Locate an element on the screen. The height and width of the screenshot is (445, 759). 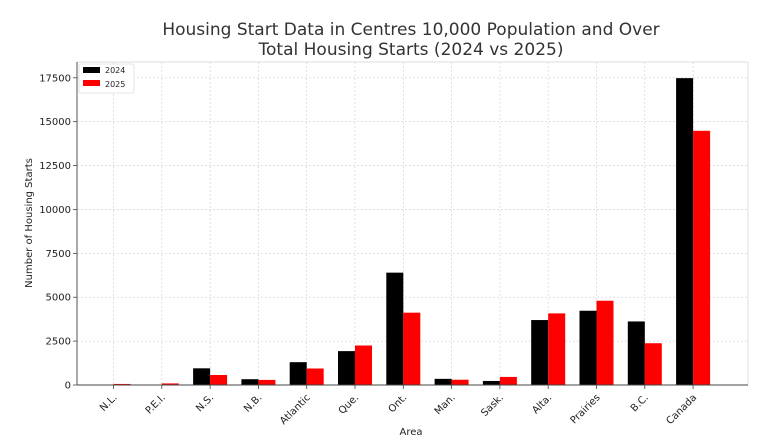
bar-2025-atlantic is located at coordinates (315, 376).